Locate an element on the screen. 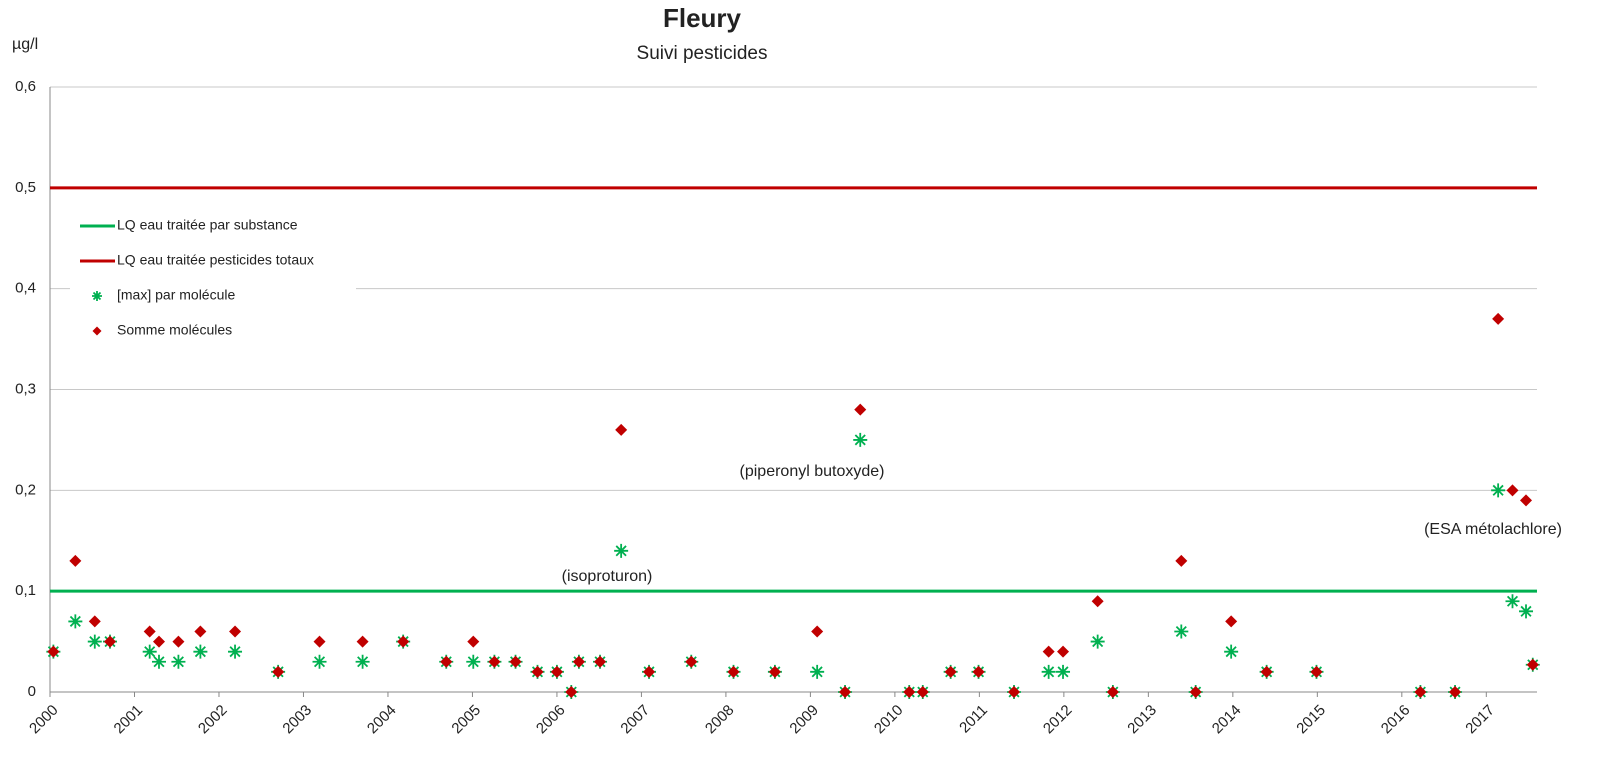  chart-subtitle: Suivi pesticides is located at coordinates (702, 53).